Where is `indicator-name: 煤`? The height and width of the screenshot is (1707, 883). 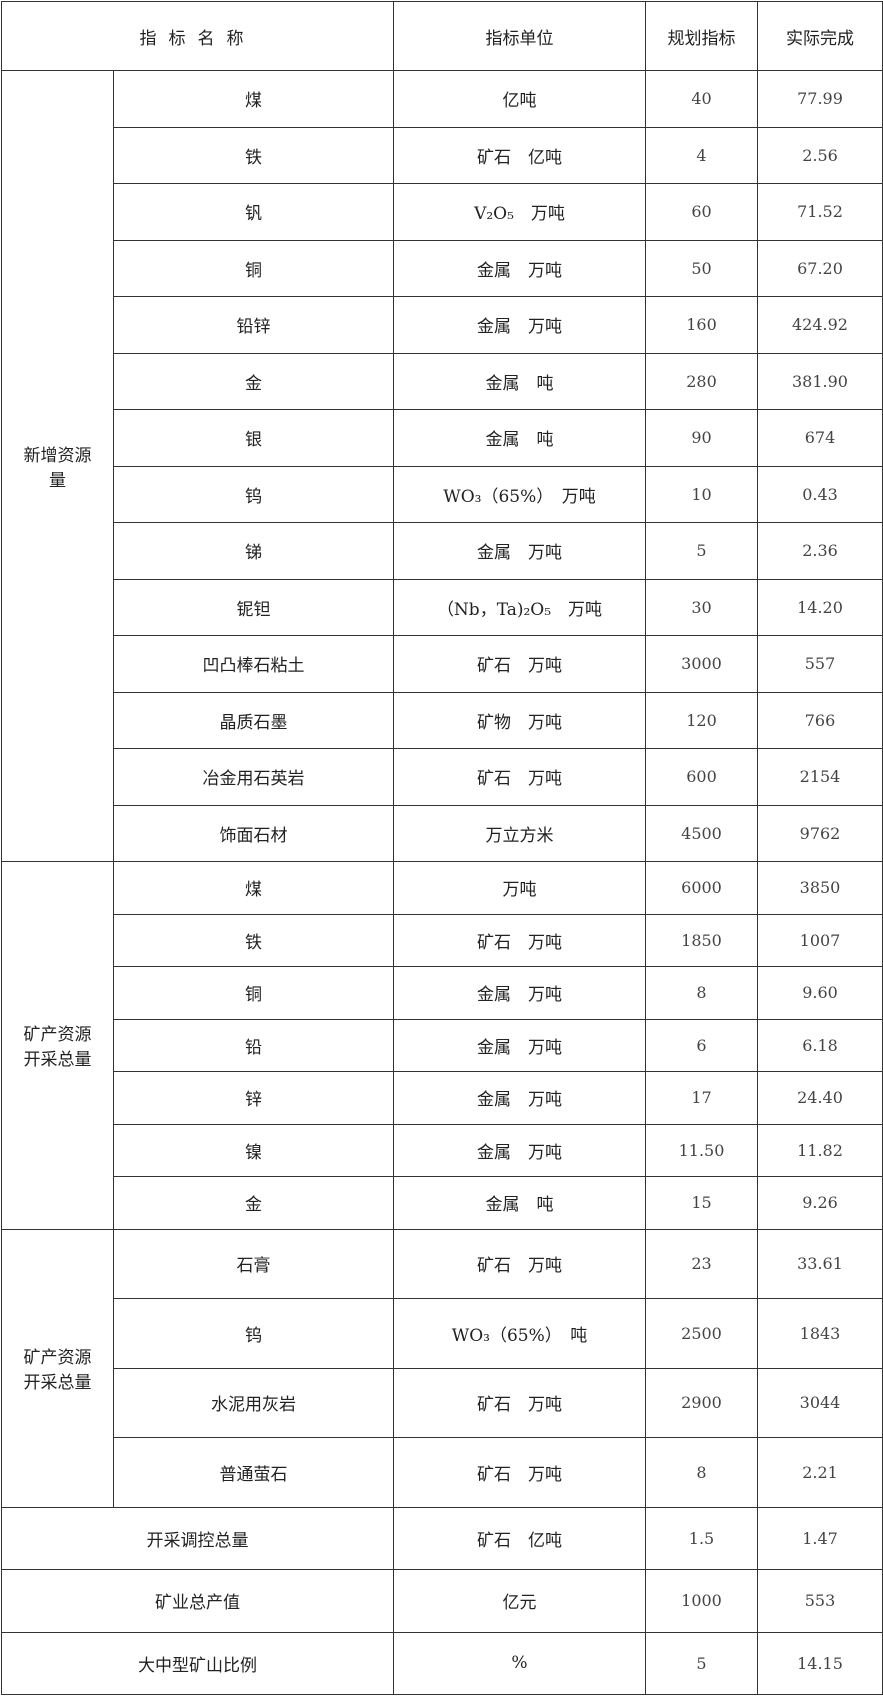 indicator-name: 煤 is located at coordinates (253, 99).